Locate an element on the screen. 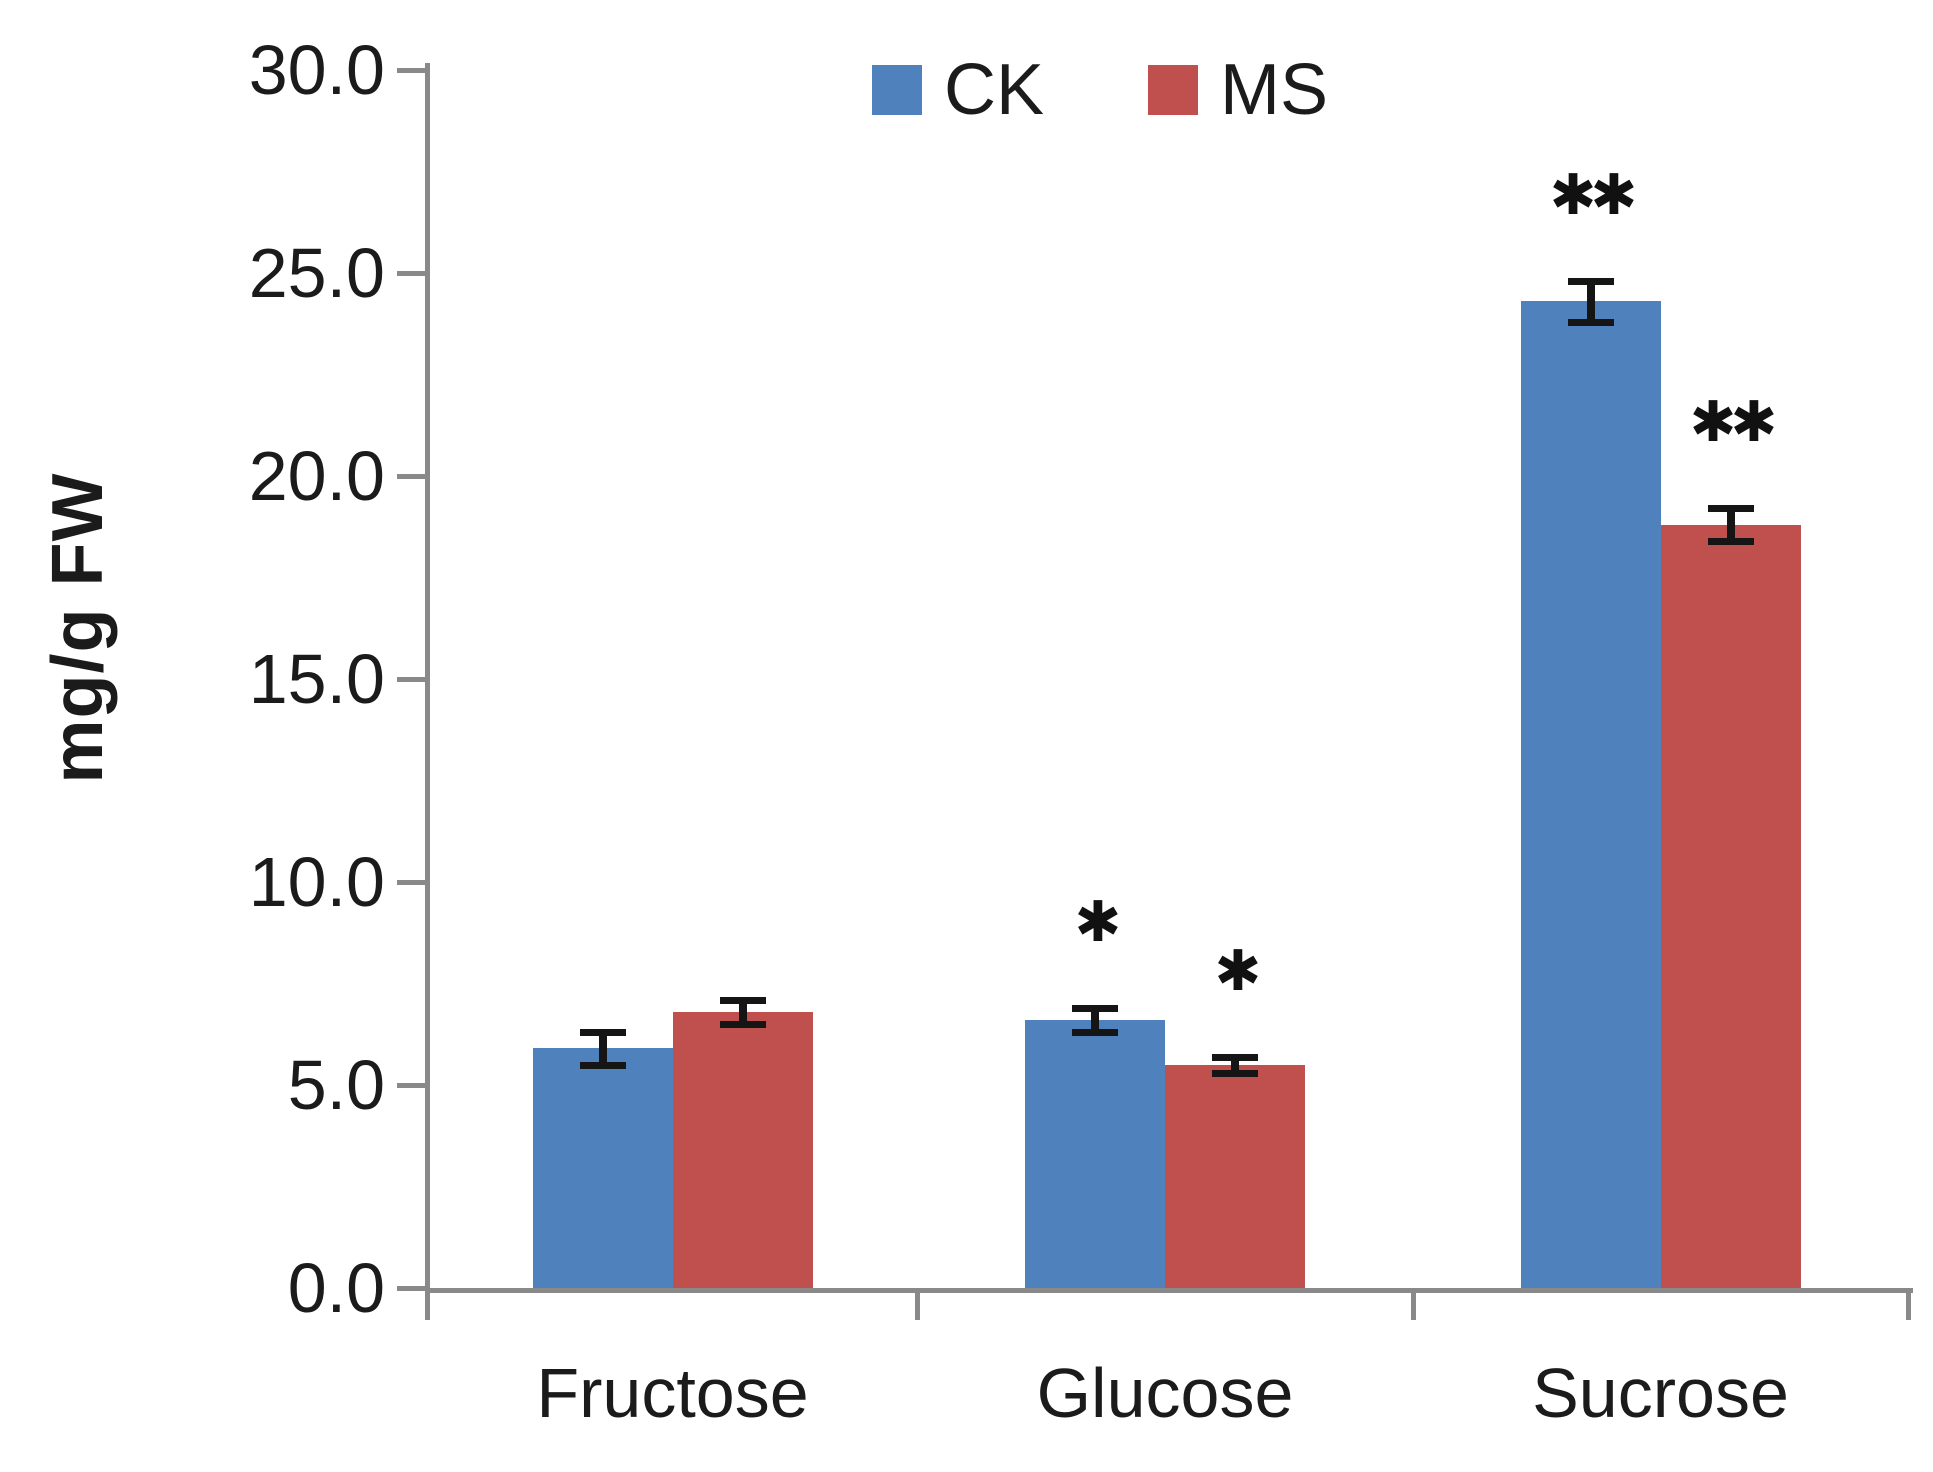 This screenshot has height=1472, width=1933. x-category-label-sucrose: Sucrose is located at coordinates (1660, 1393).